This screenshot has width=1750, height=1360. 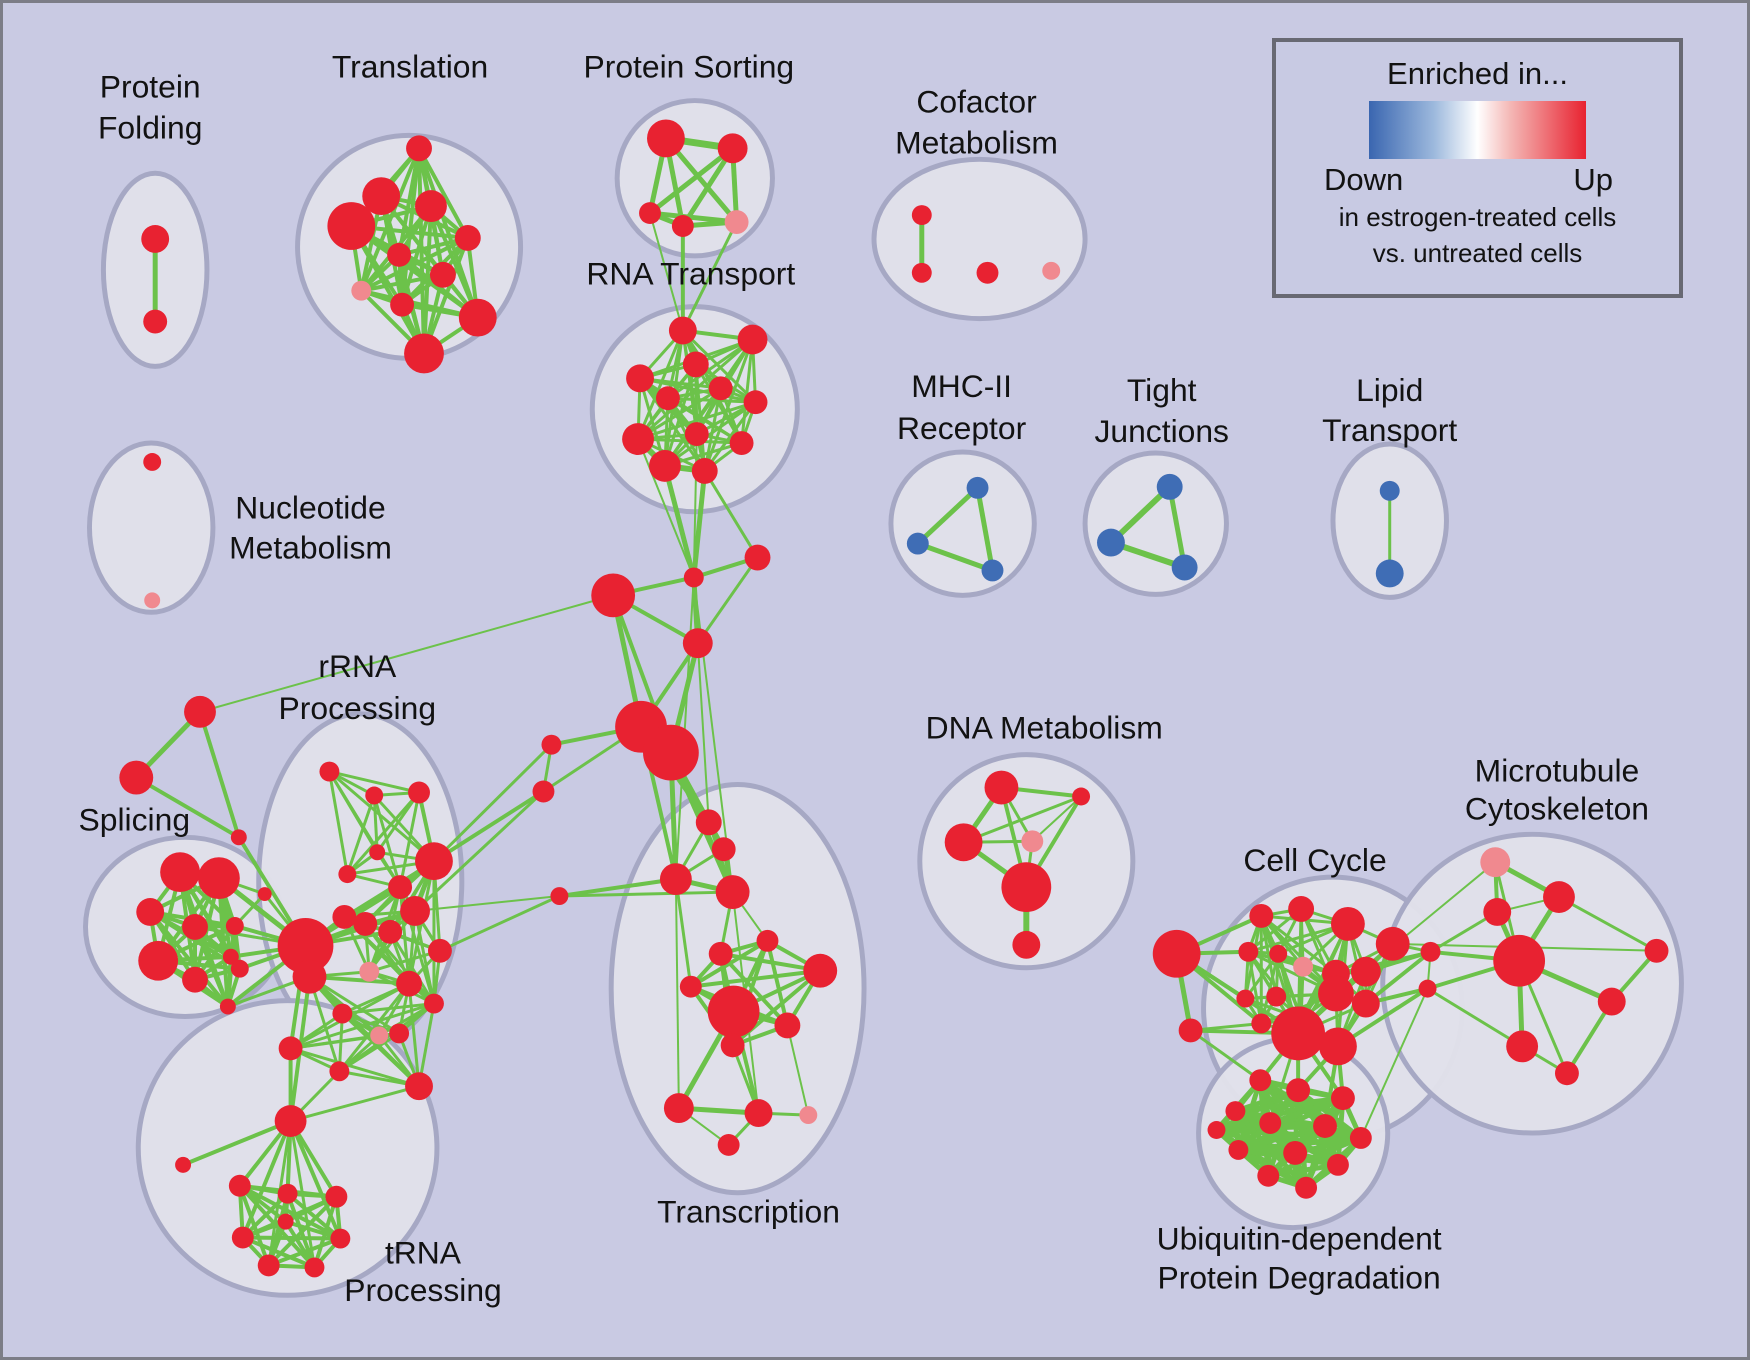 What do you see at coordinates (748, 1212) in the screenshot?
I see `label-transcription: Transcription` at bounding box center [748, 1212].